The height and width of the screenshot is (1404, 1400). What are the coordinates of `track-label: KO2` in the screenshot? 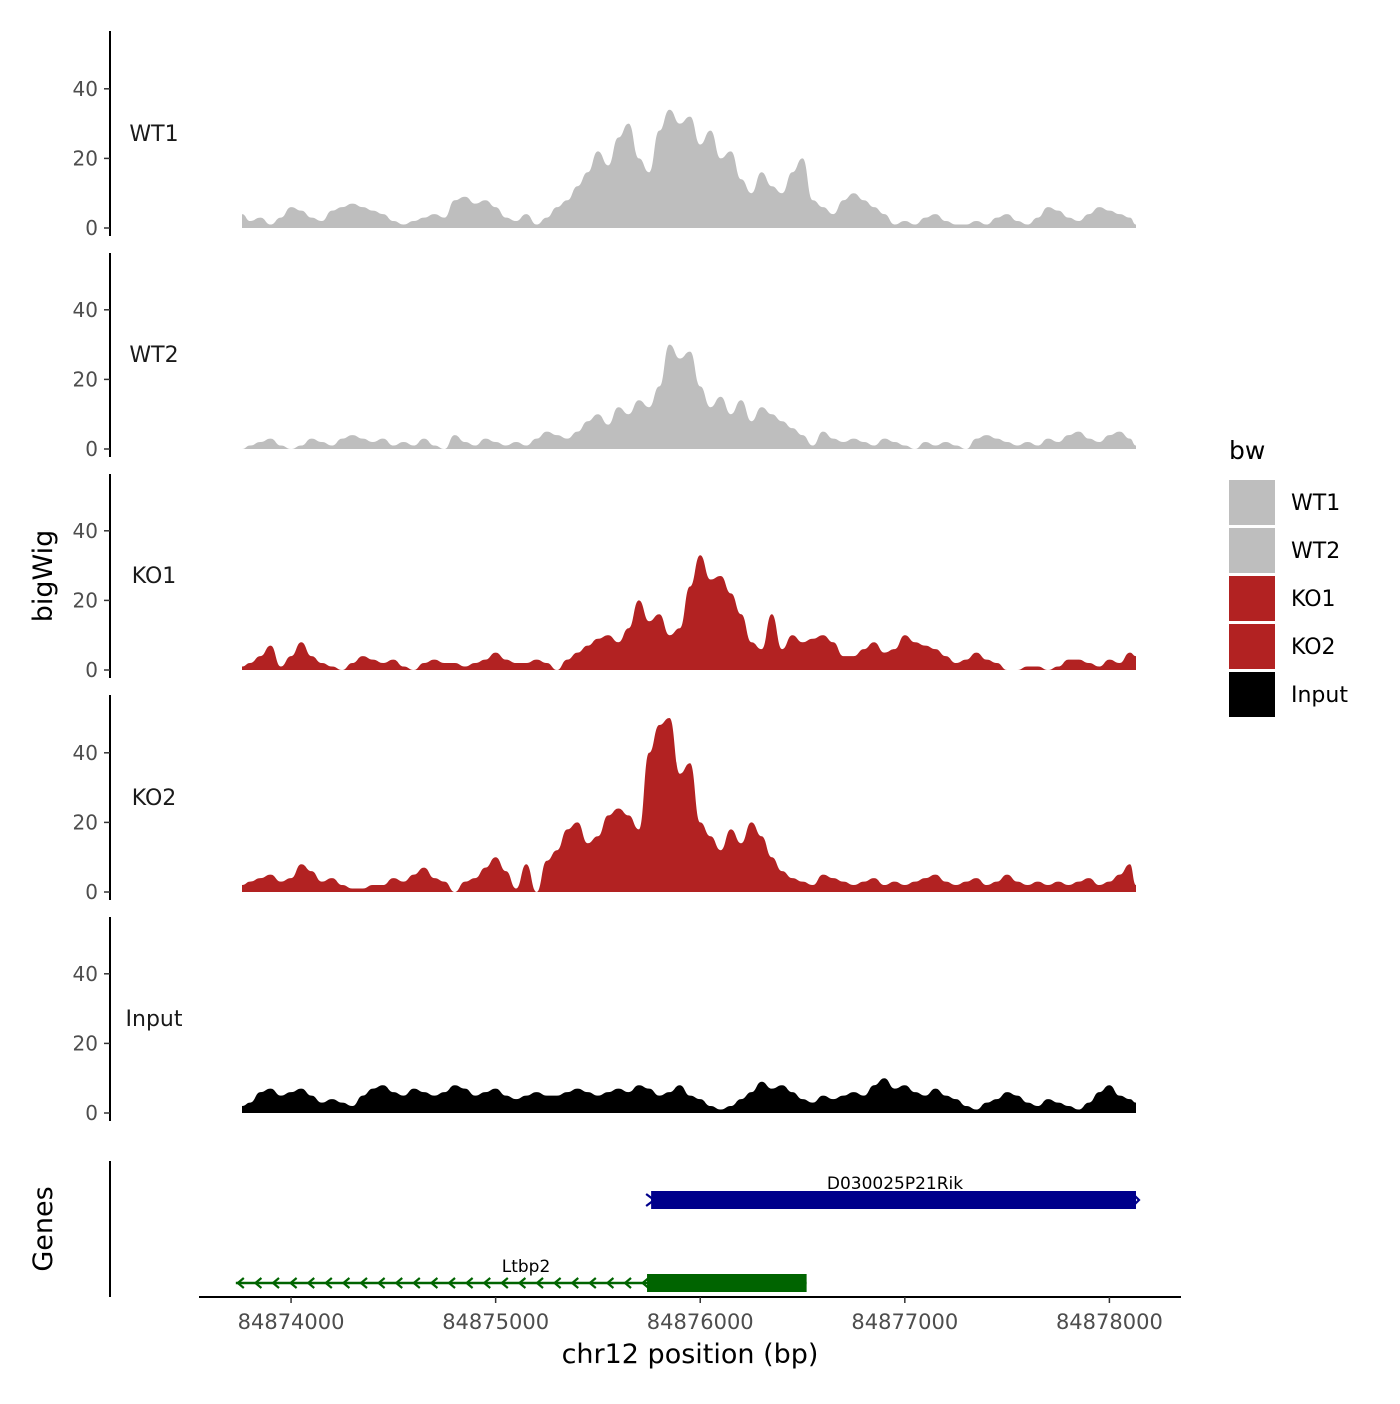 It's located at (154, 798).